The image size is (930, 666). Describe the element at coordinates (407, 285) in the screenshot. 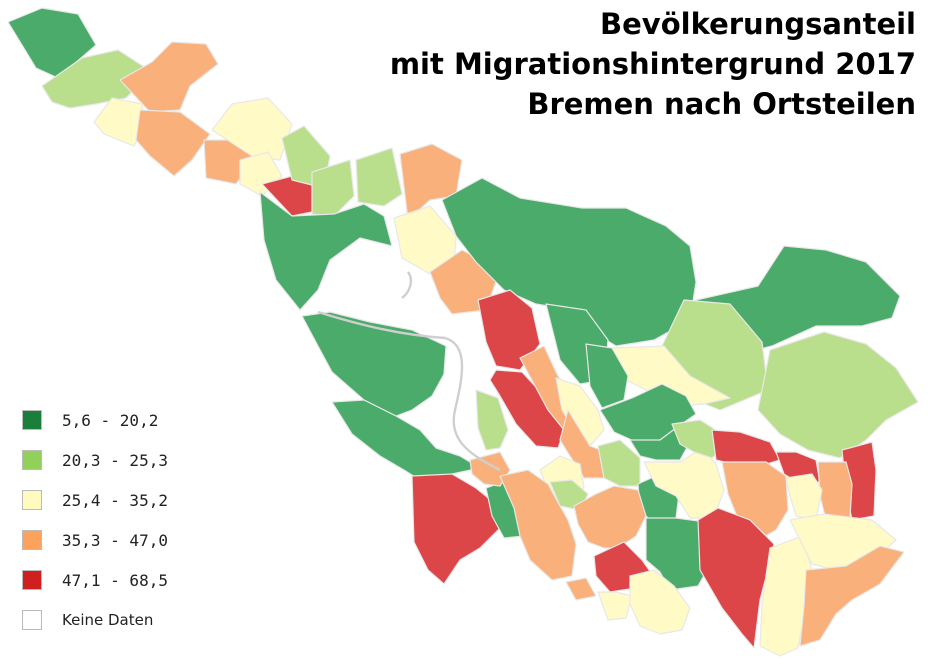

I see `harbour-outline` at that location.